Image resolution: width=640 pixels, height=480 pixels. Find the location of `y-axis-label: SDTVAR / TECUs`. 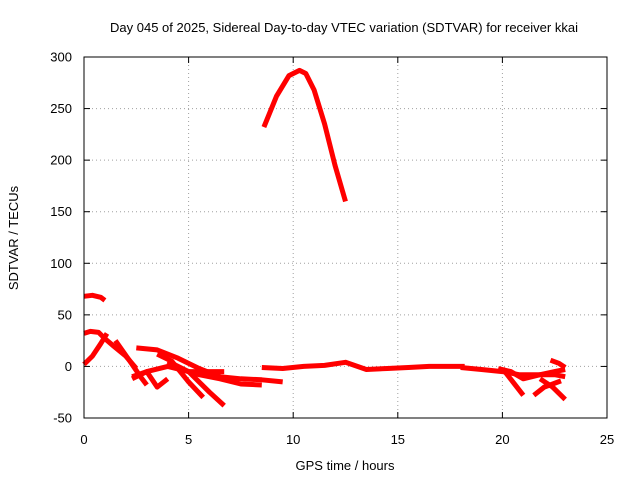

y-axis-label: SDTVAR / TECUs is located at coordinates (13, 237).